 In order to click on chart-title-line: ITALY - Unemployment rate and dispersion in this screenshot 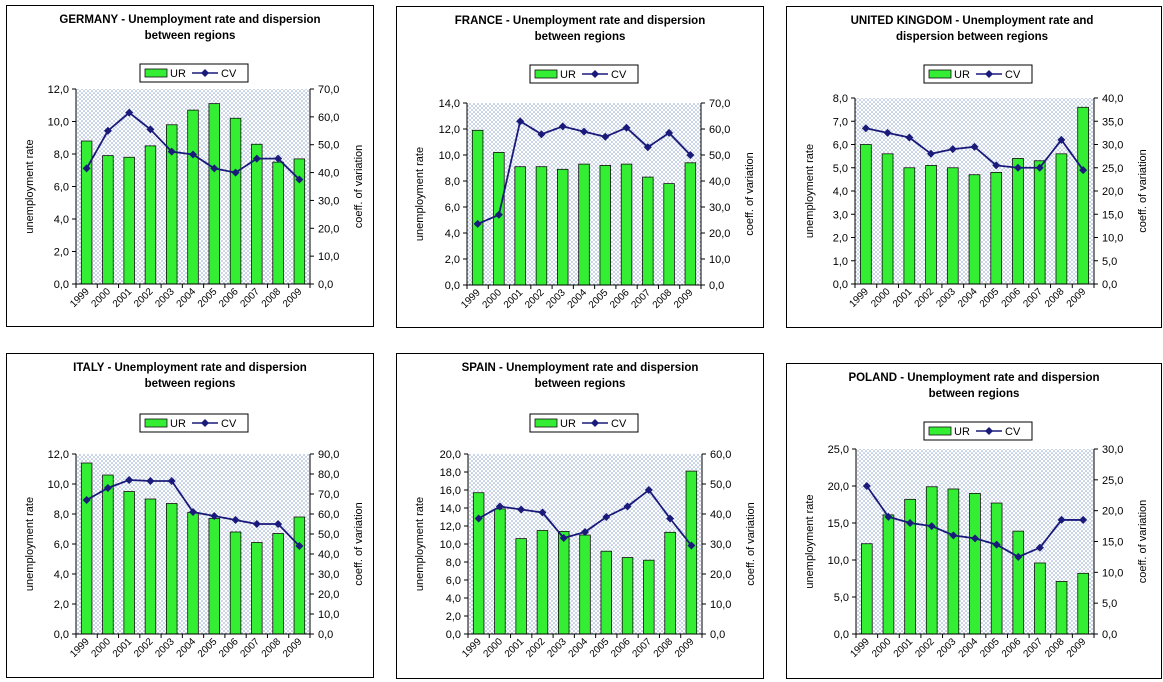, I will do `click(190, 368)`.